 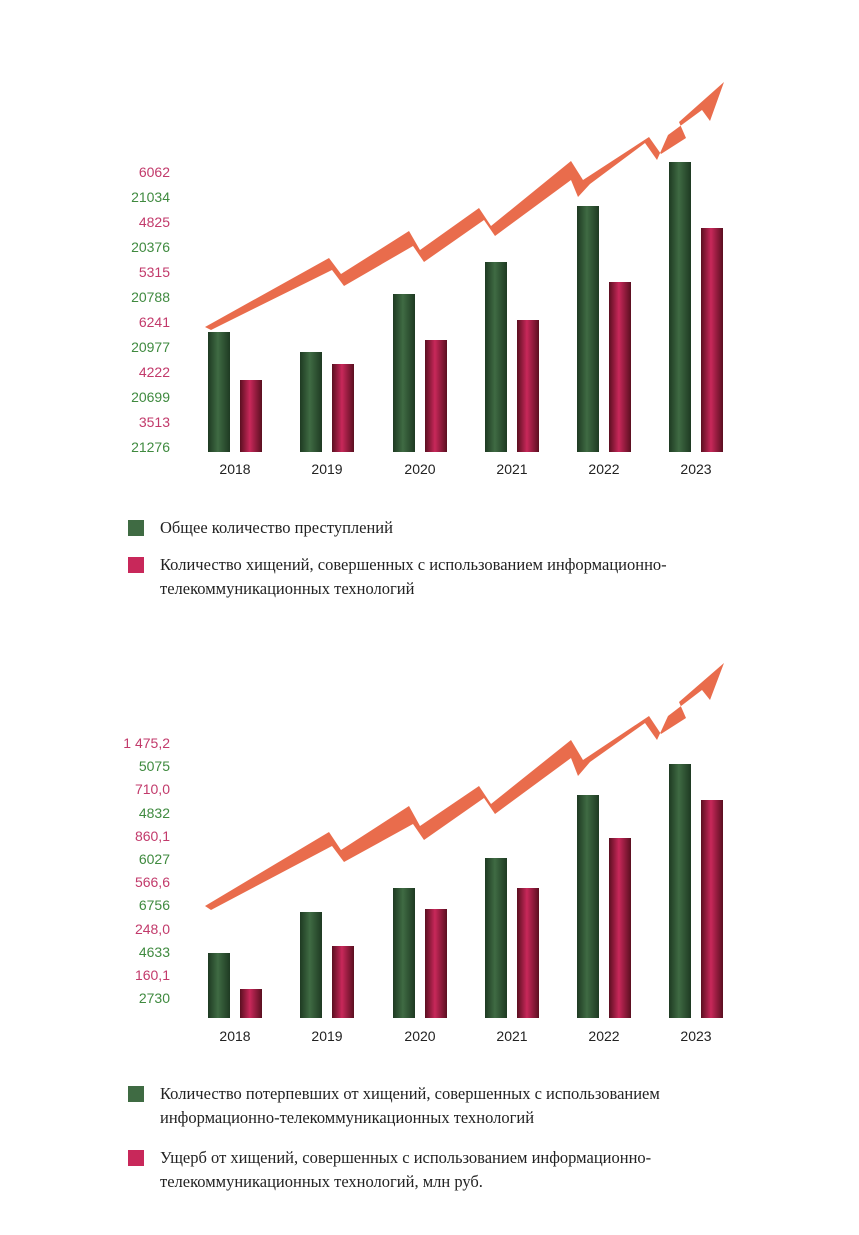 I want to click on y-label: 2730, so click(x=154, y=998).